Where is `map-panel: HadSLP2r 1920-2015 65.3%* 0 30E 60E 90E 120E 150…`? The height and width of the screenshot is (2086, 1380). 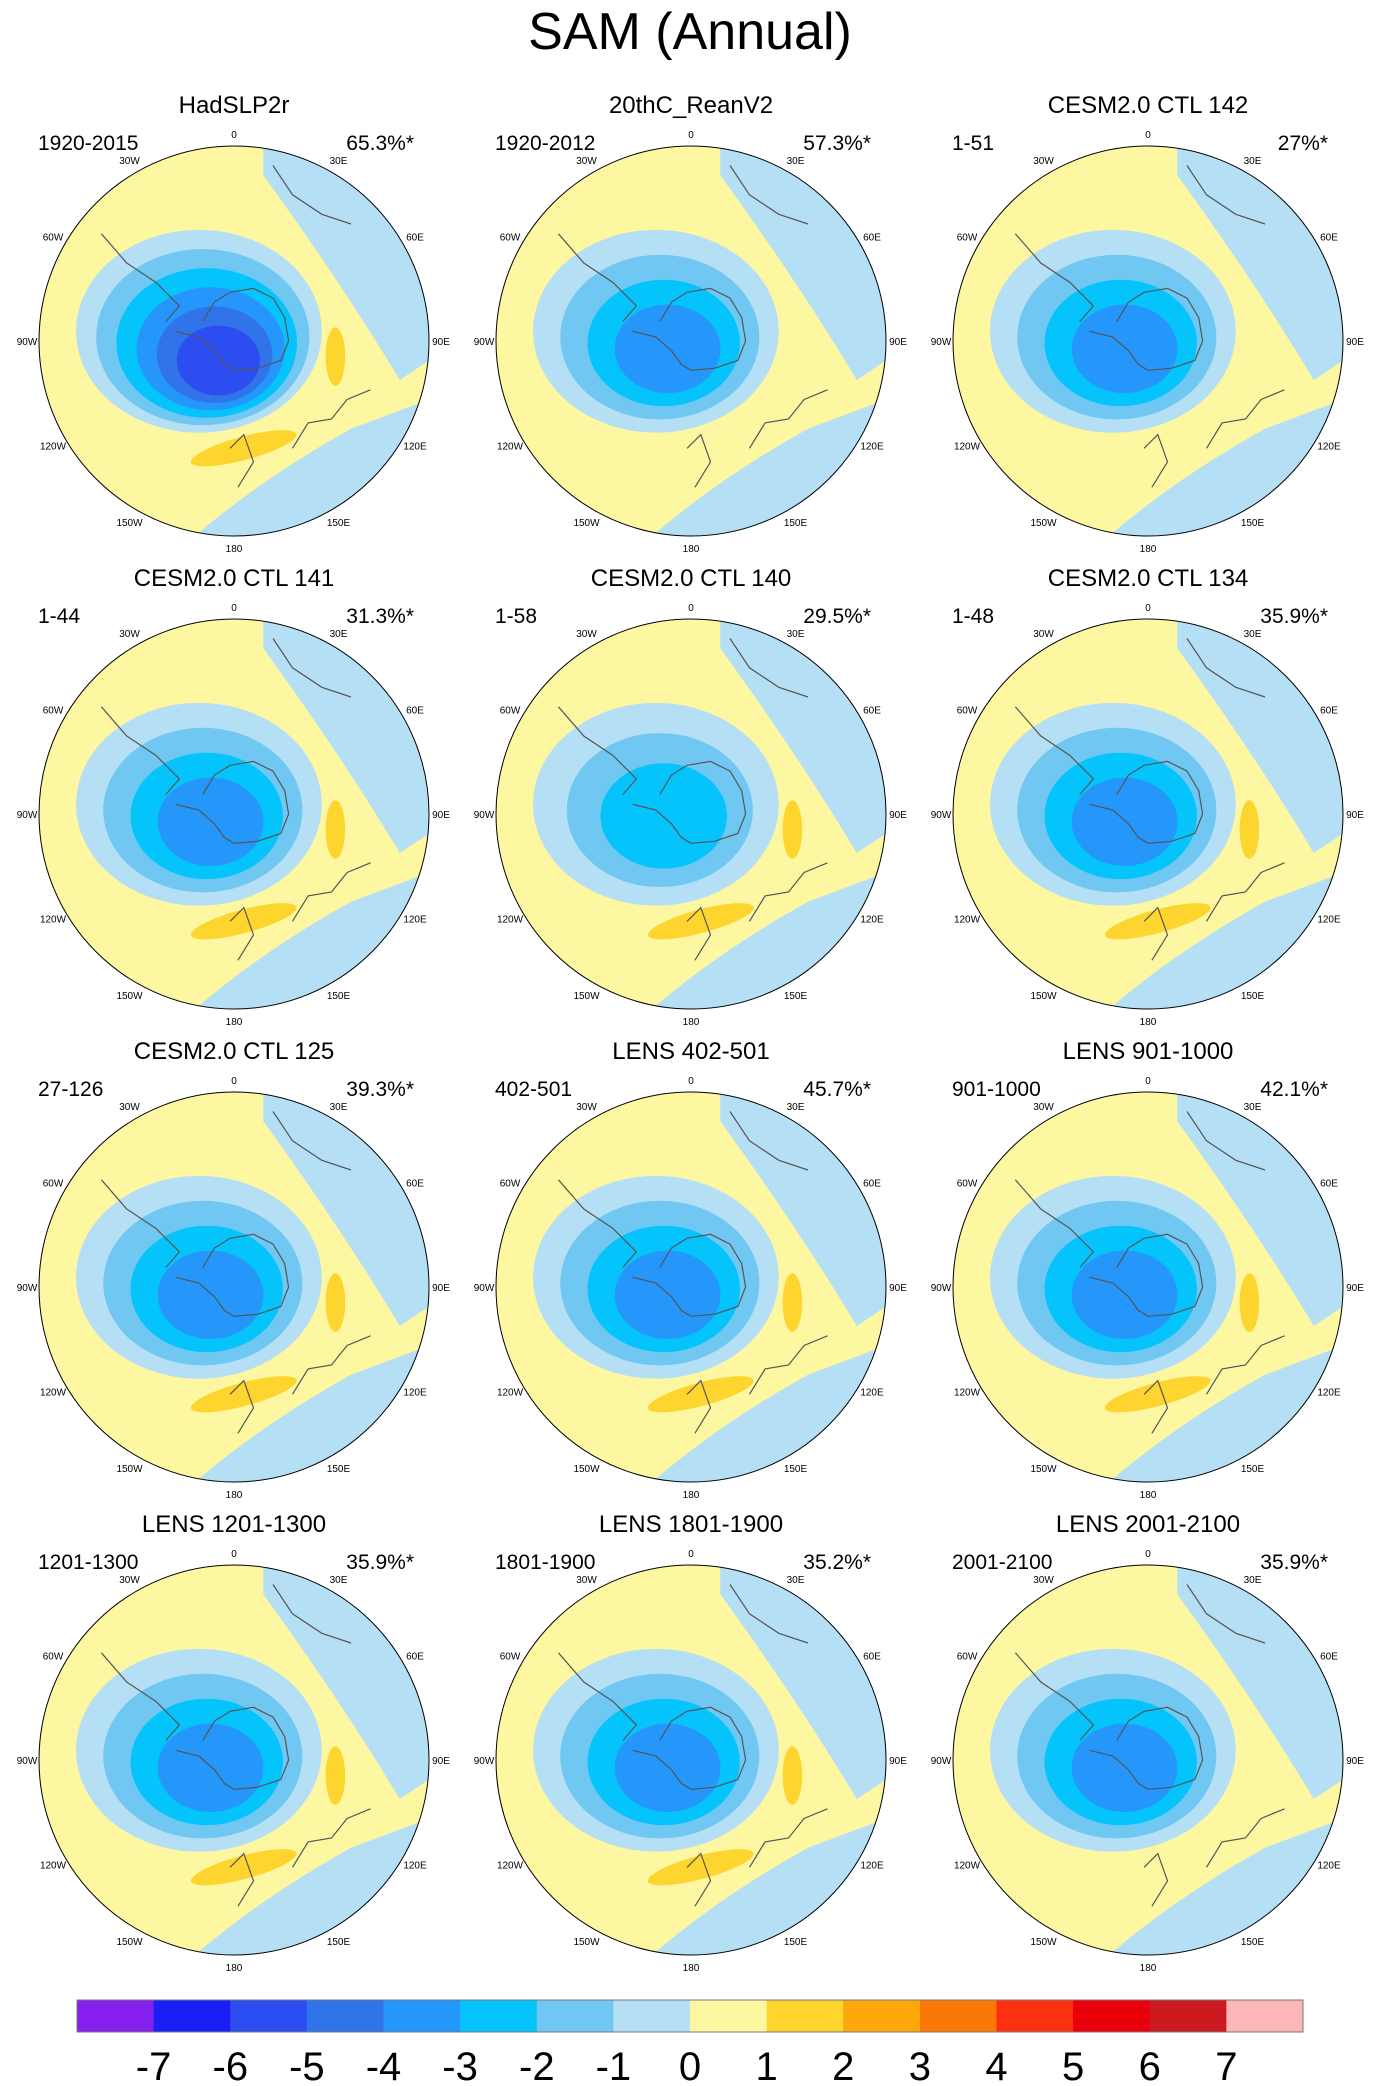
map-panel: HadSLP2r 1920-2015 65.3%* 0 30E 60E 90E 120E 150… is located at coordinates (234, 323).